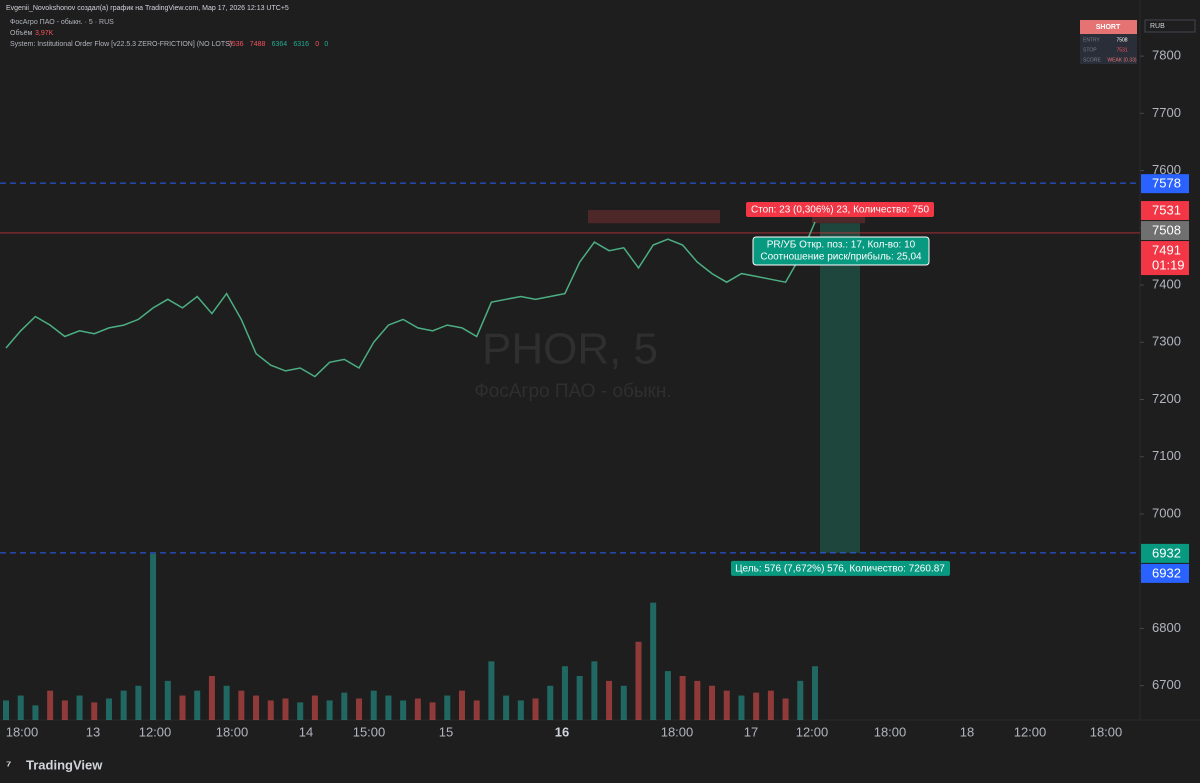  What do you see at coordinates (62, 22) in the screenshot?
I see `symbol: ФосАгро ПАО - обыкн. · 5 · RUS` at bounding box center [62, 22].